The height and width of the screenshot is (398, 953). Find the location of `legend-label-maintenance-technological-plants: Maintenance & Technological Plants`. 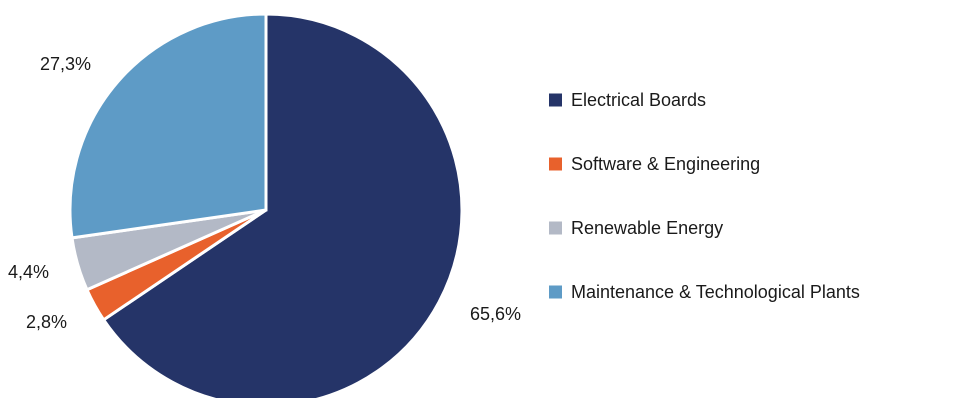

legend-label-maintenance-technological-plants: Maintenance & Technological Plants is located at coordinates (715, 292).